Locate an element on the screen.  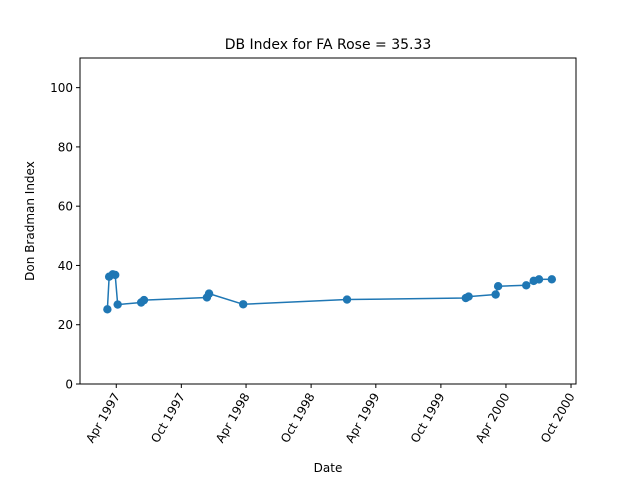
x-tick-label: Apr 2000 is located at coordinates (493, 418).